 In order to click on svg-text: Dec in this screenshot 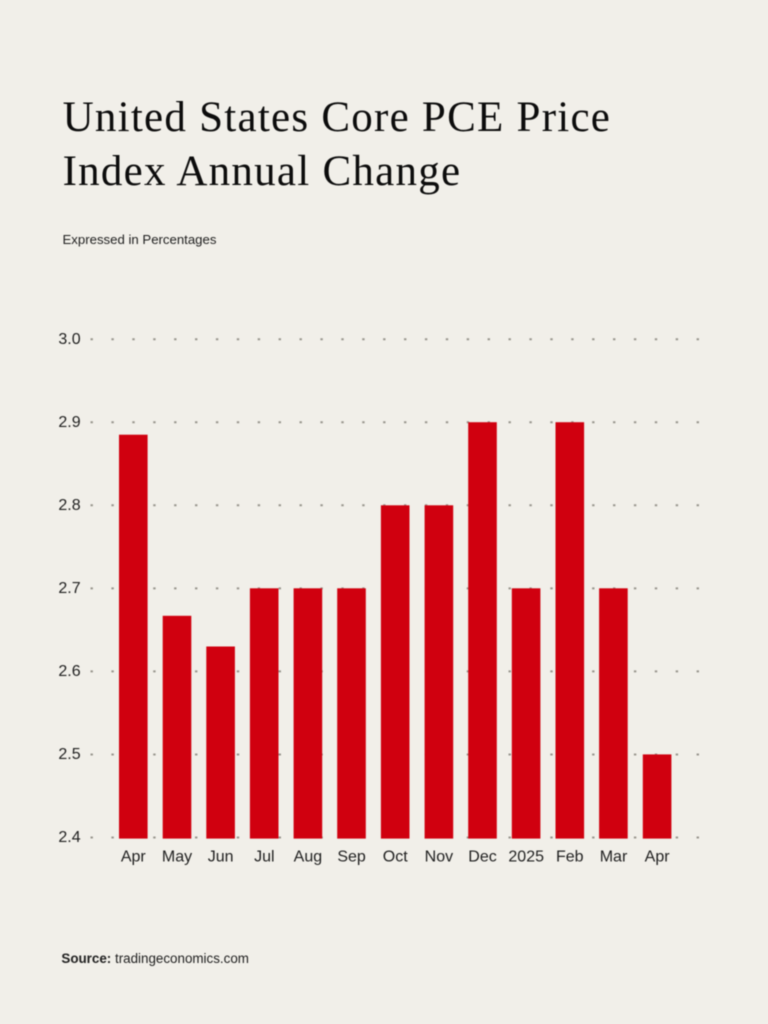, I will do `click(482, 857)`.